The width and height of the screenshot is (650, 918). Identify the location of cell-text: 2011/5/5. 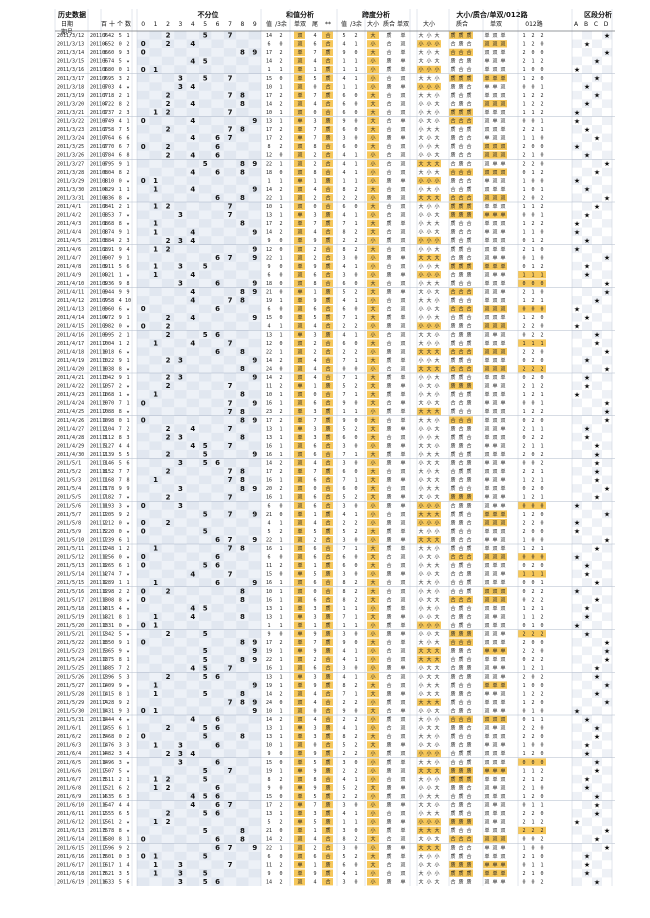
(69, 498).